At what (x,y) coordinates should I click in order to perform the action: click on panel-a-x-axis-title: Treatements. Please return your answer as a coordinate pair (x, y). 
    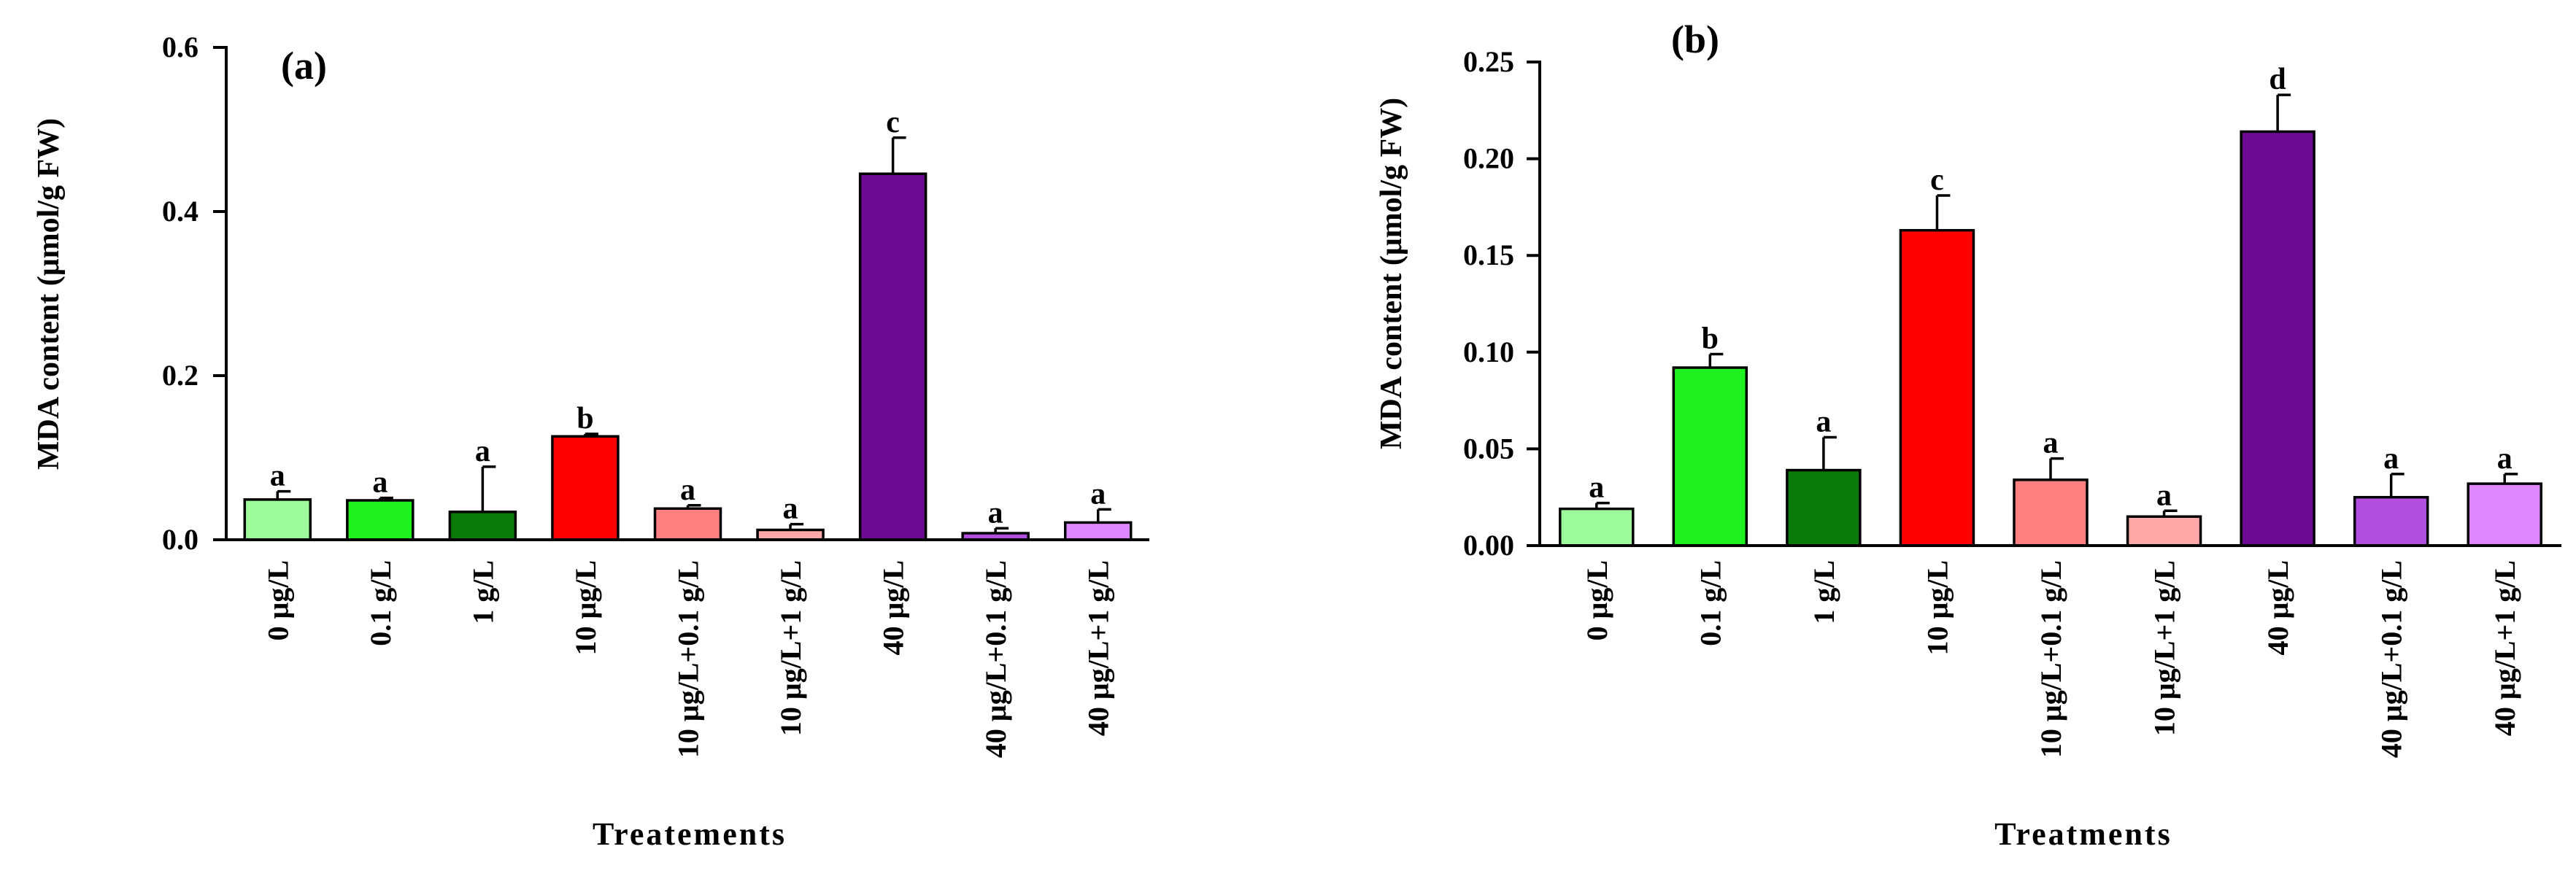
    Looking at the image, I should click on (690, 834).